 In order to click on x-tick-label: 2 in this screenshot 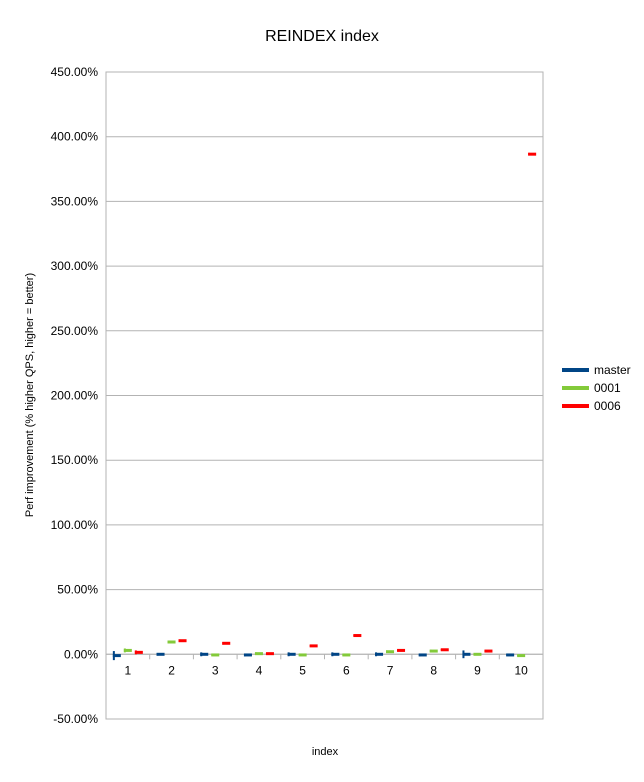, I will do `click(171, 670)`.